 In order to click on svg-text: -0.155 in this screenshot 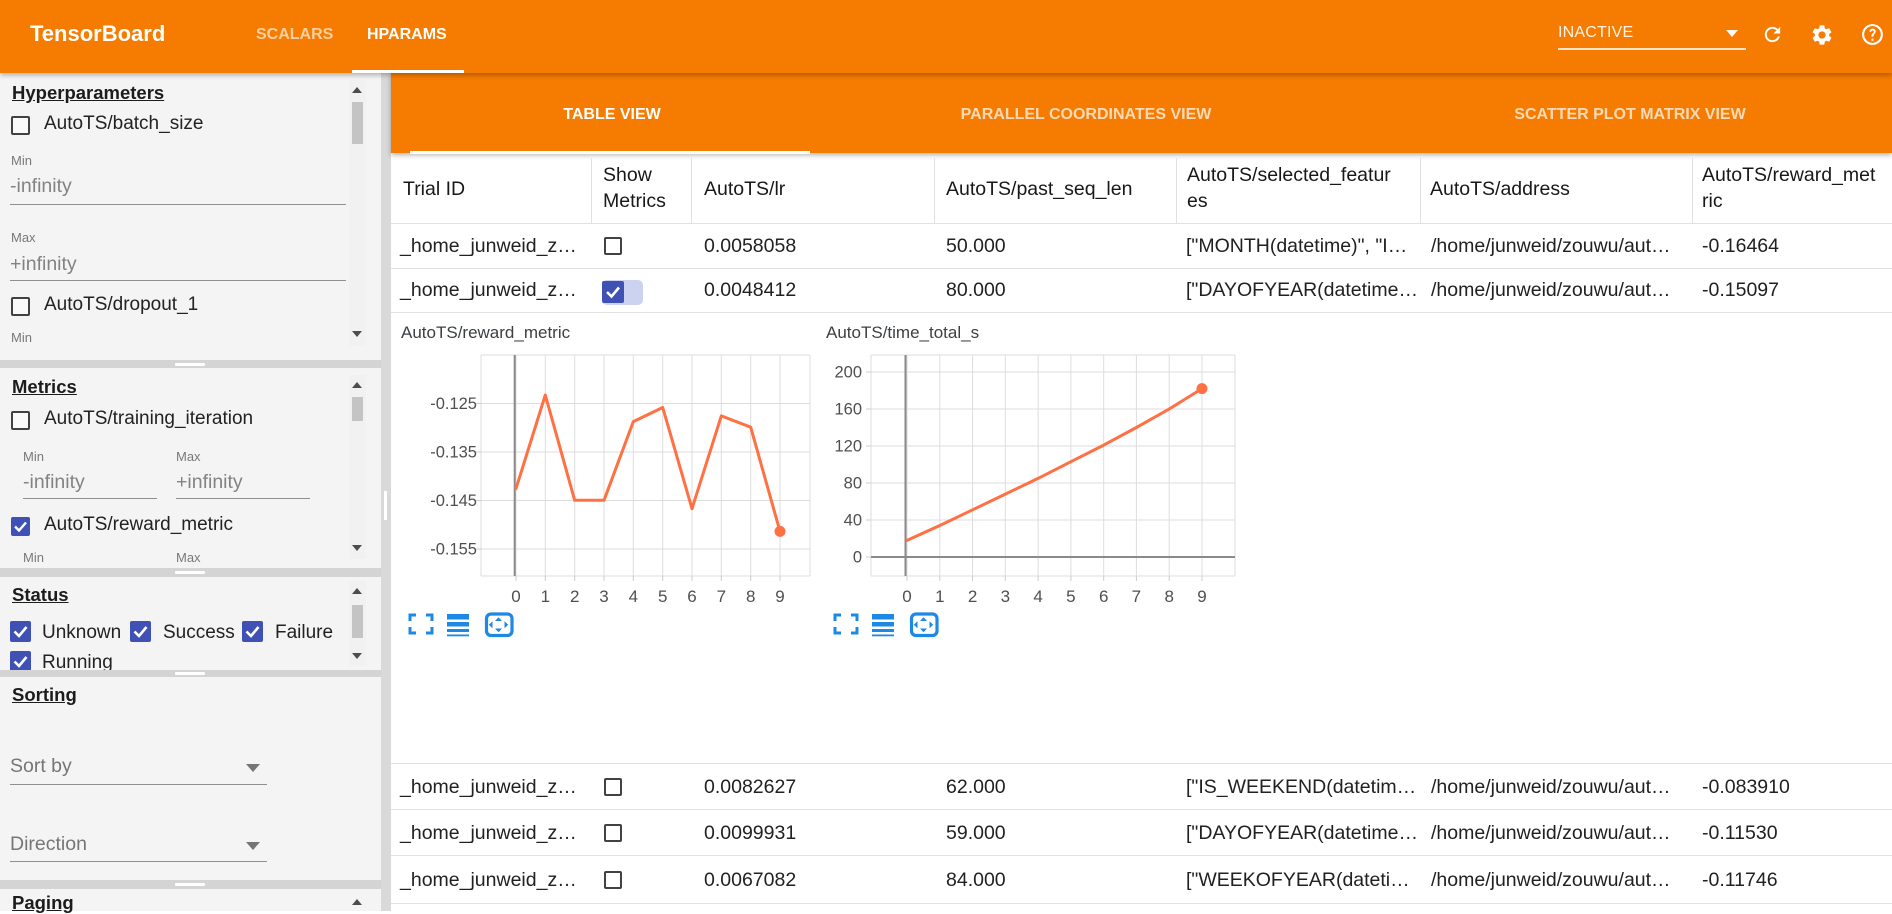, I will do `click(453, 550)`.